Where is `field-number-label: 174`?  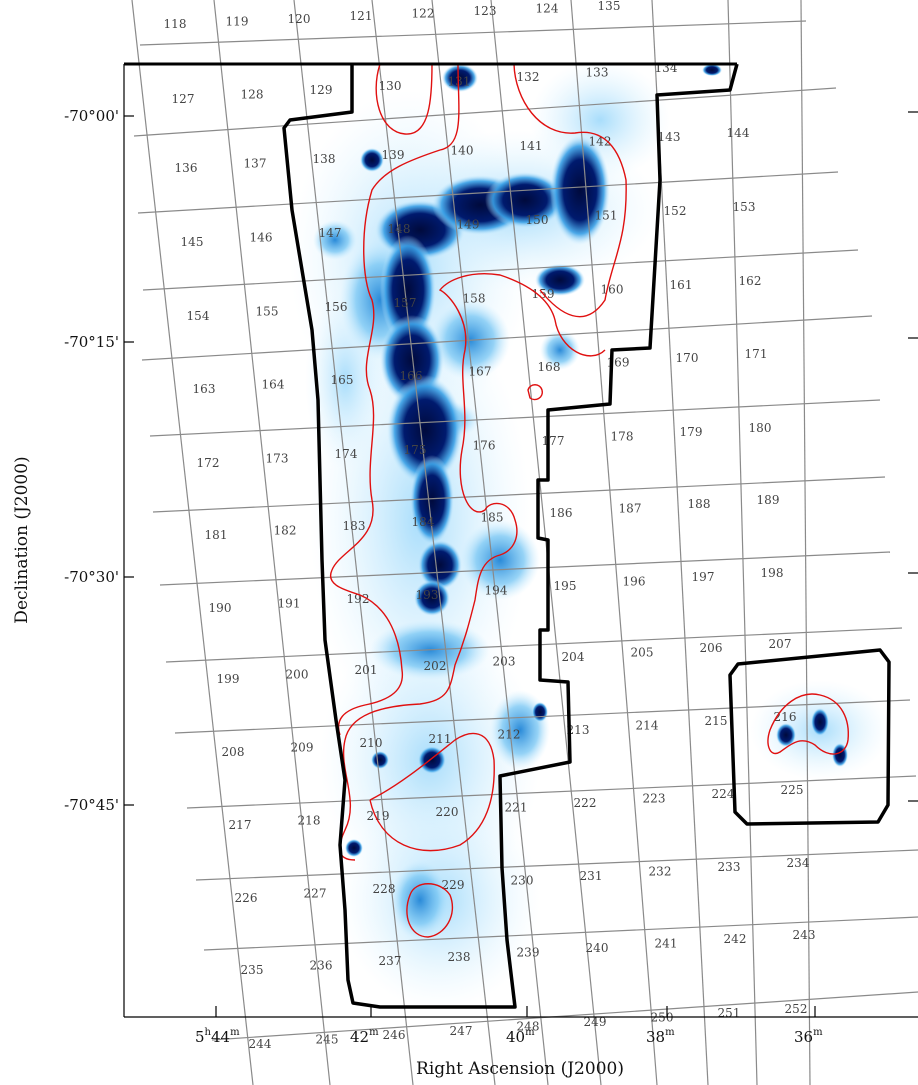 field-number-label: 174 is located at coordinates (346, 454).